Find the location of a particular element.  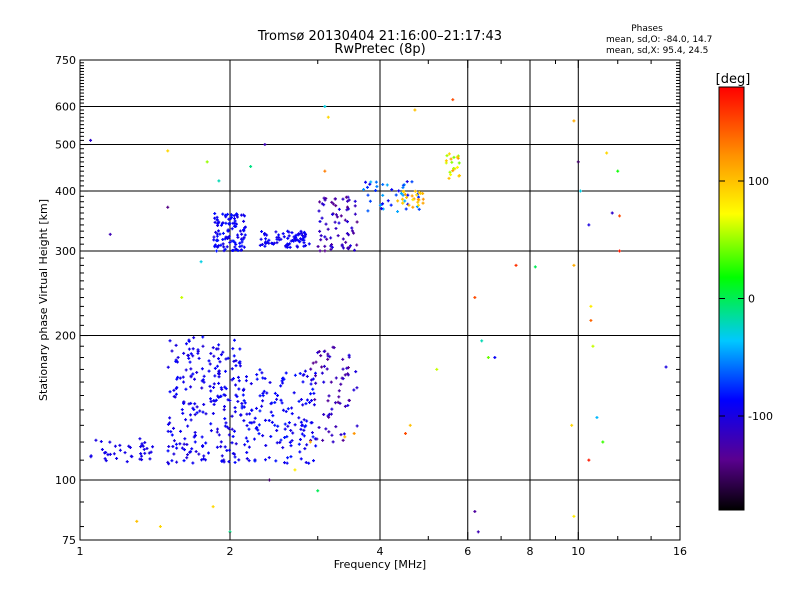

colorbar-label: [deg] is located at coordinates (733, 79).